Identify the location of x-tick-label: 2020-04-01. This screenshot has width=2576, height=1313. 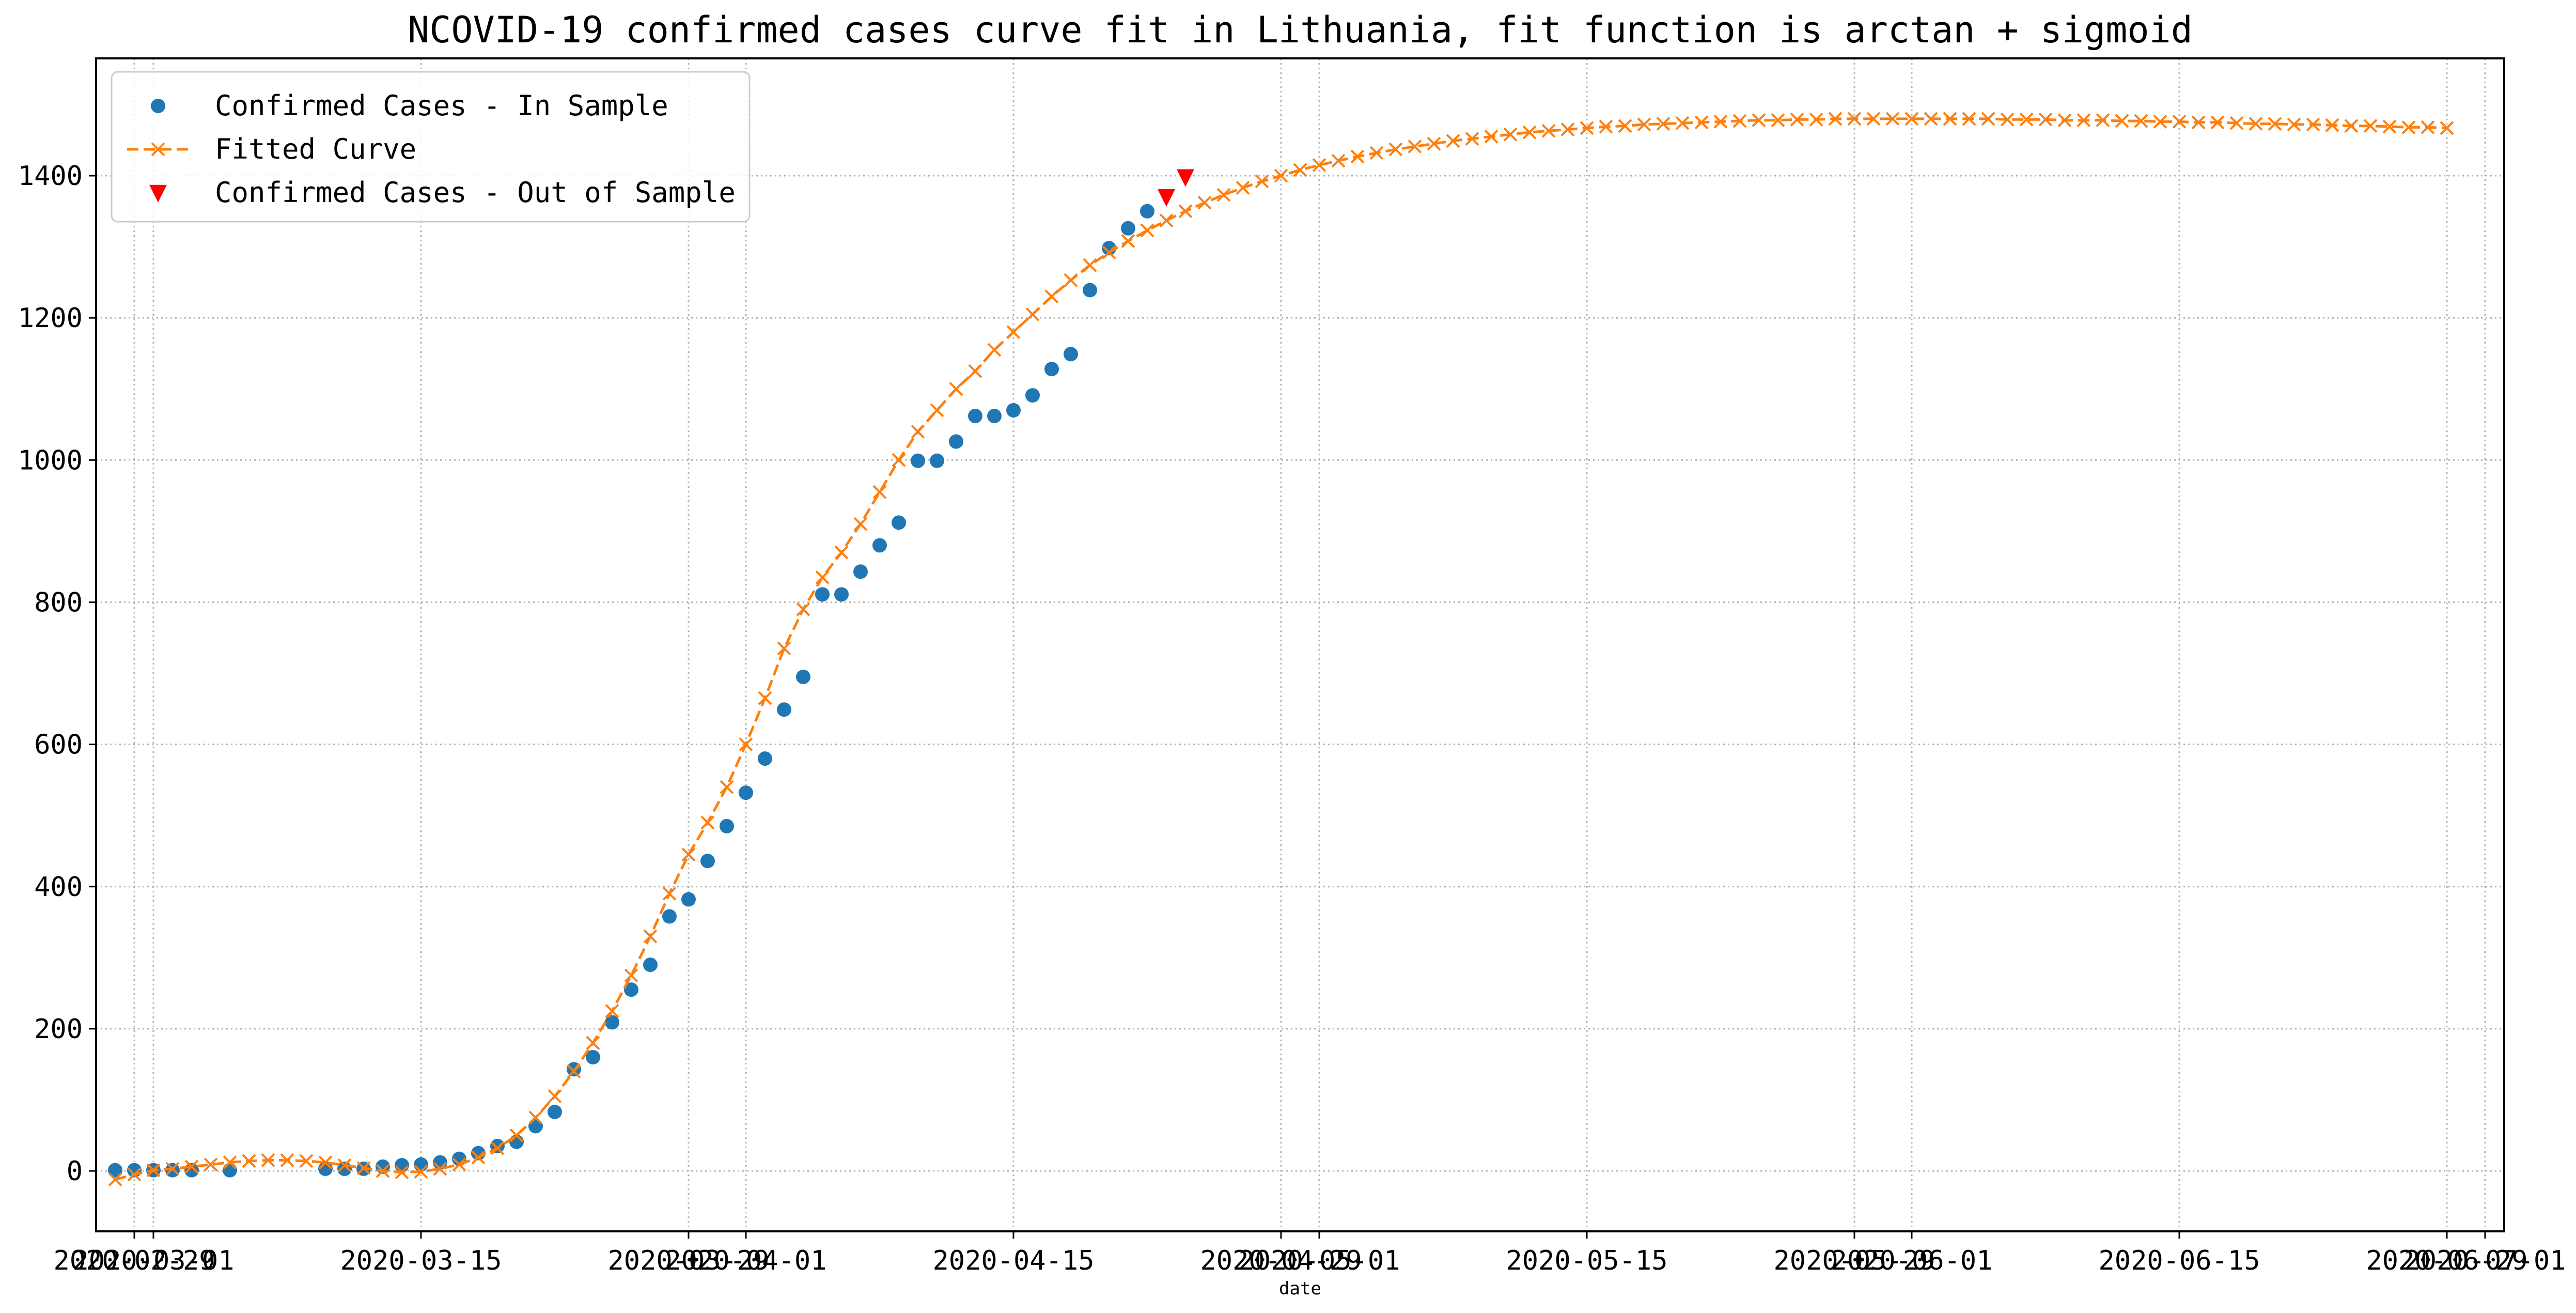
(745, 1261).